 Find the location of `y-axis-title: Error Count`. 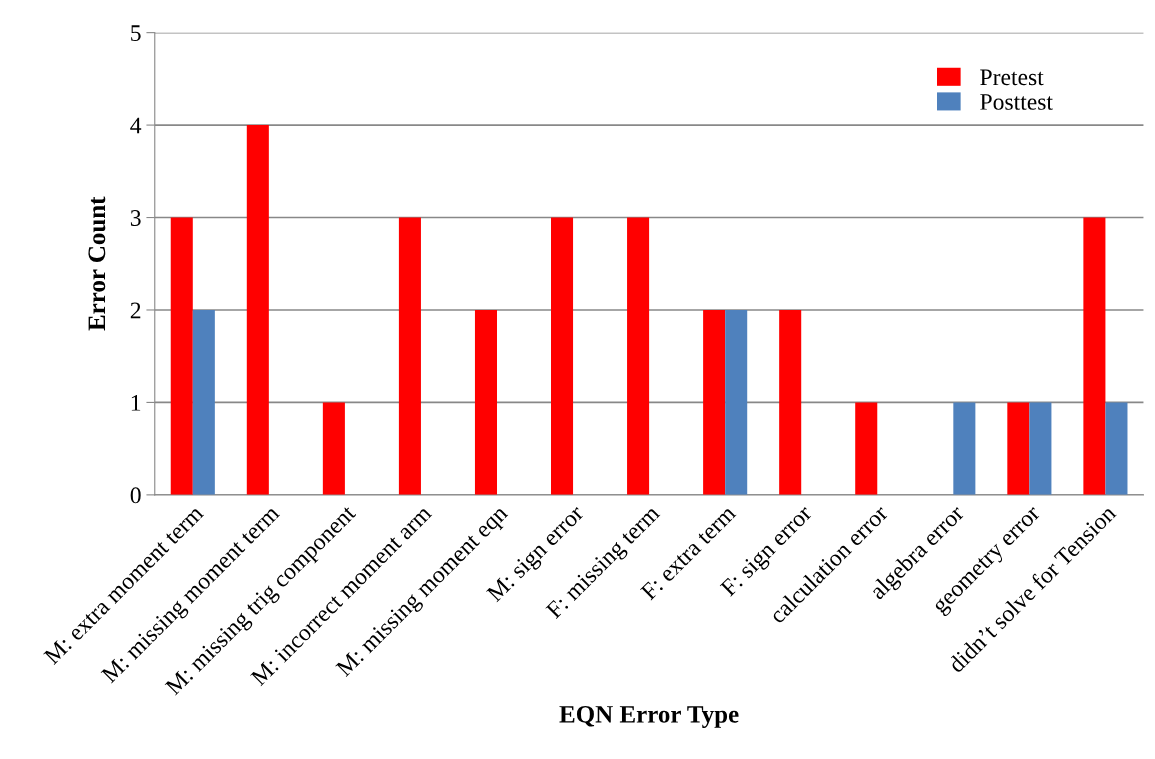

y-axis-title: Error Count is located at coordinates (97, 263).